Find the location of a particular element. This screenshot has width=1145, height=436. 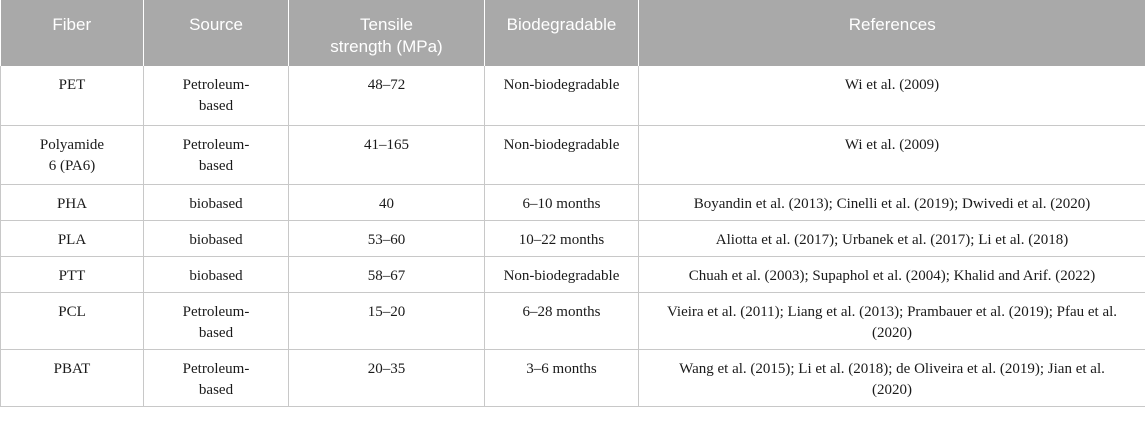

cell-tensile: 58–67 is located at coordinates (386, 274).